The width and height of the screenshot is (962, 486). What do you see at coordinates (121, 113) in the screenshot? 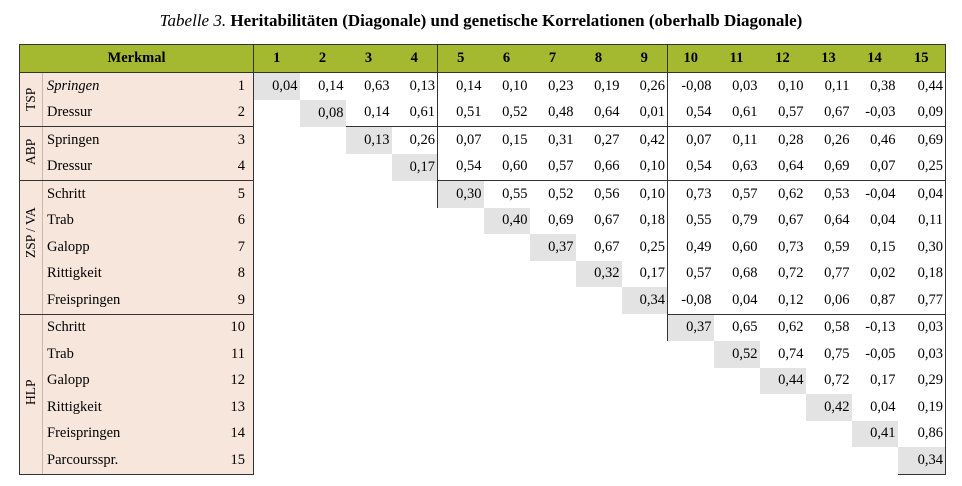
I see `trait-name: Dressur` at bounding box center [121, 113].